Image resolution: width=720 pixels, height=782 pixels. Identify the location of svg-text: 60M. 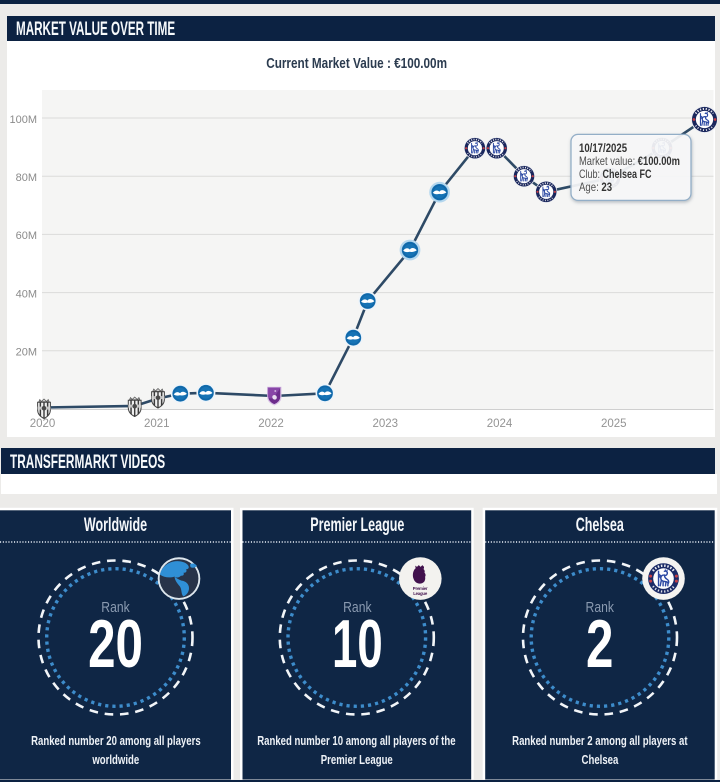
(26, 236).